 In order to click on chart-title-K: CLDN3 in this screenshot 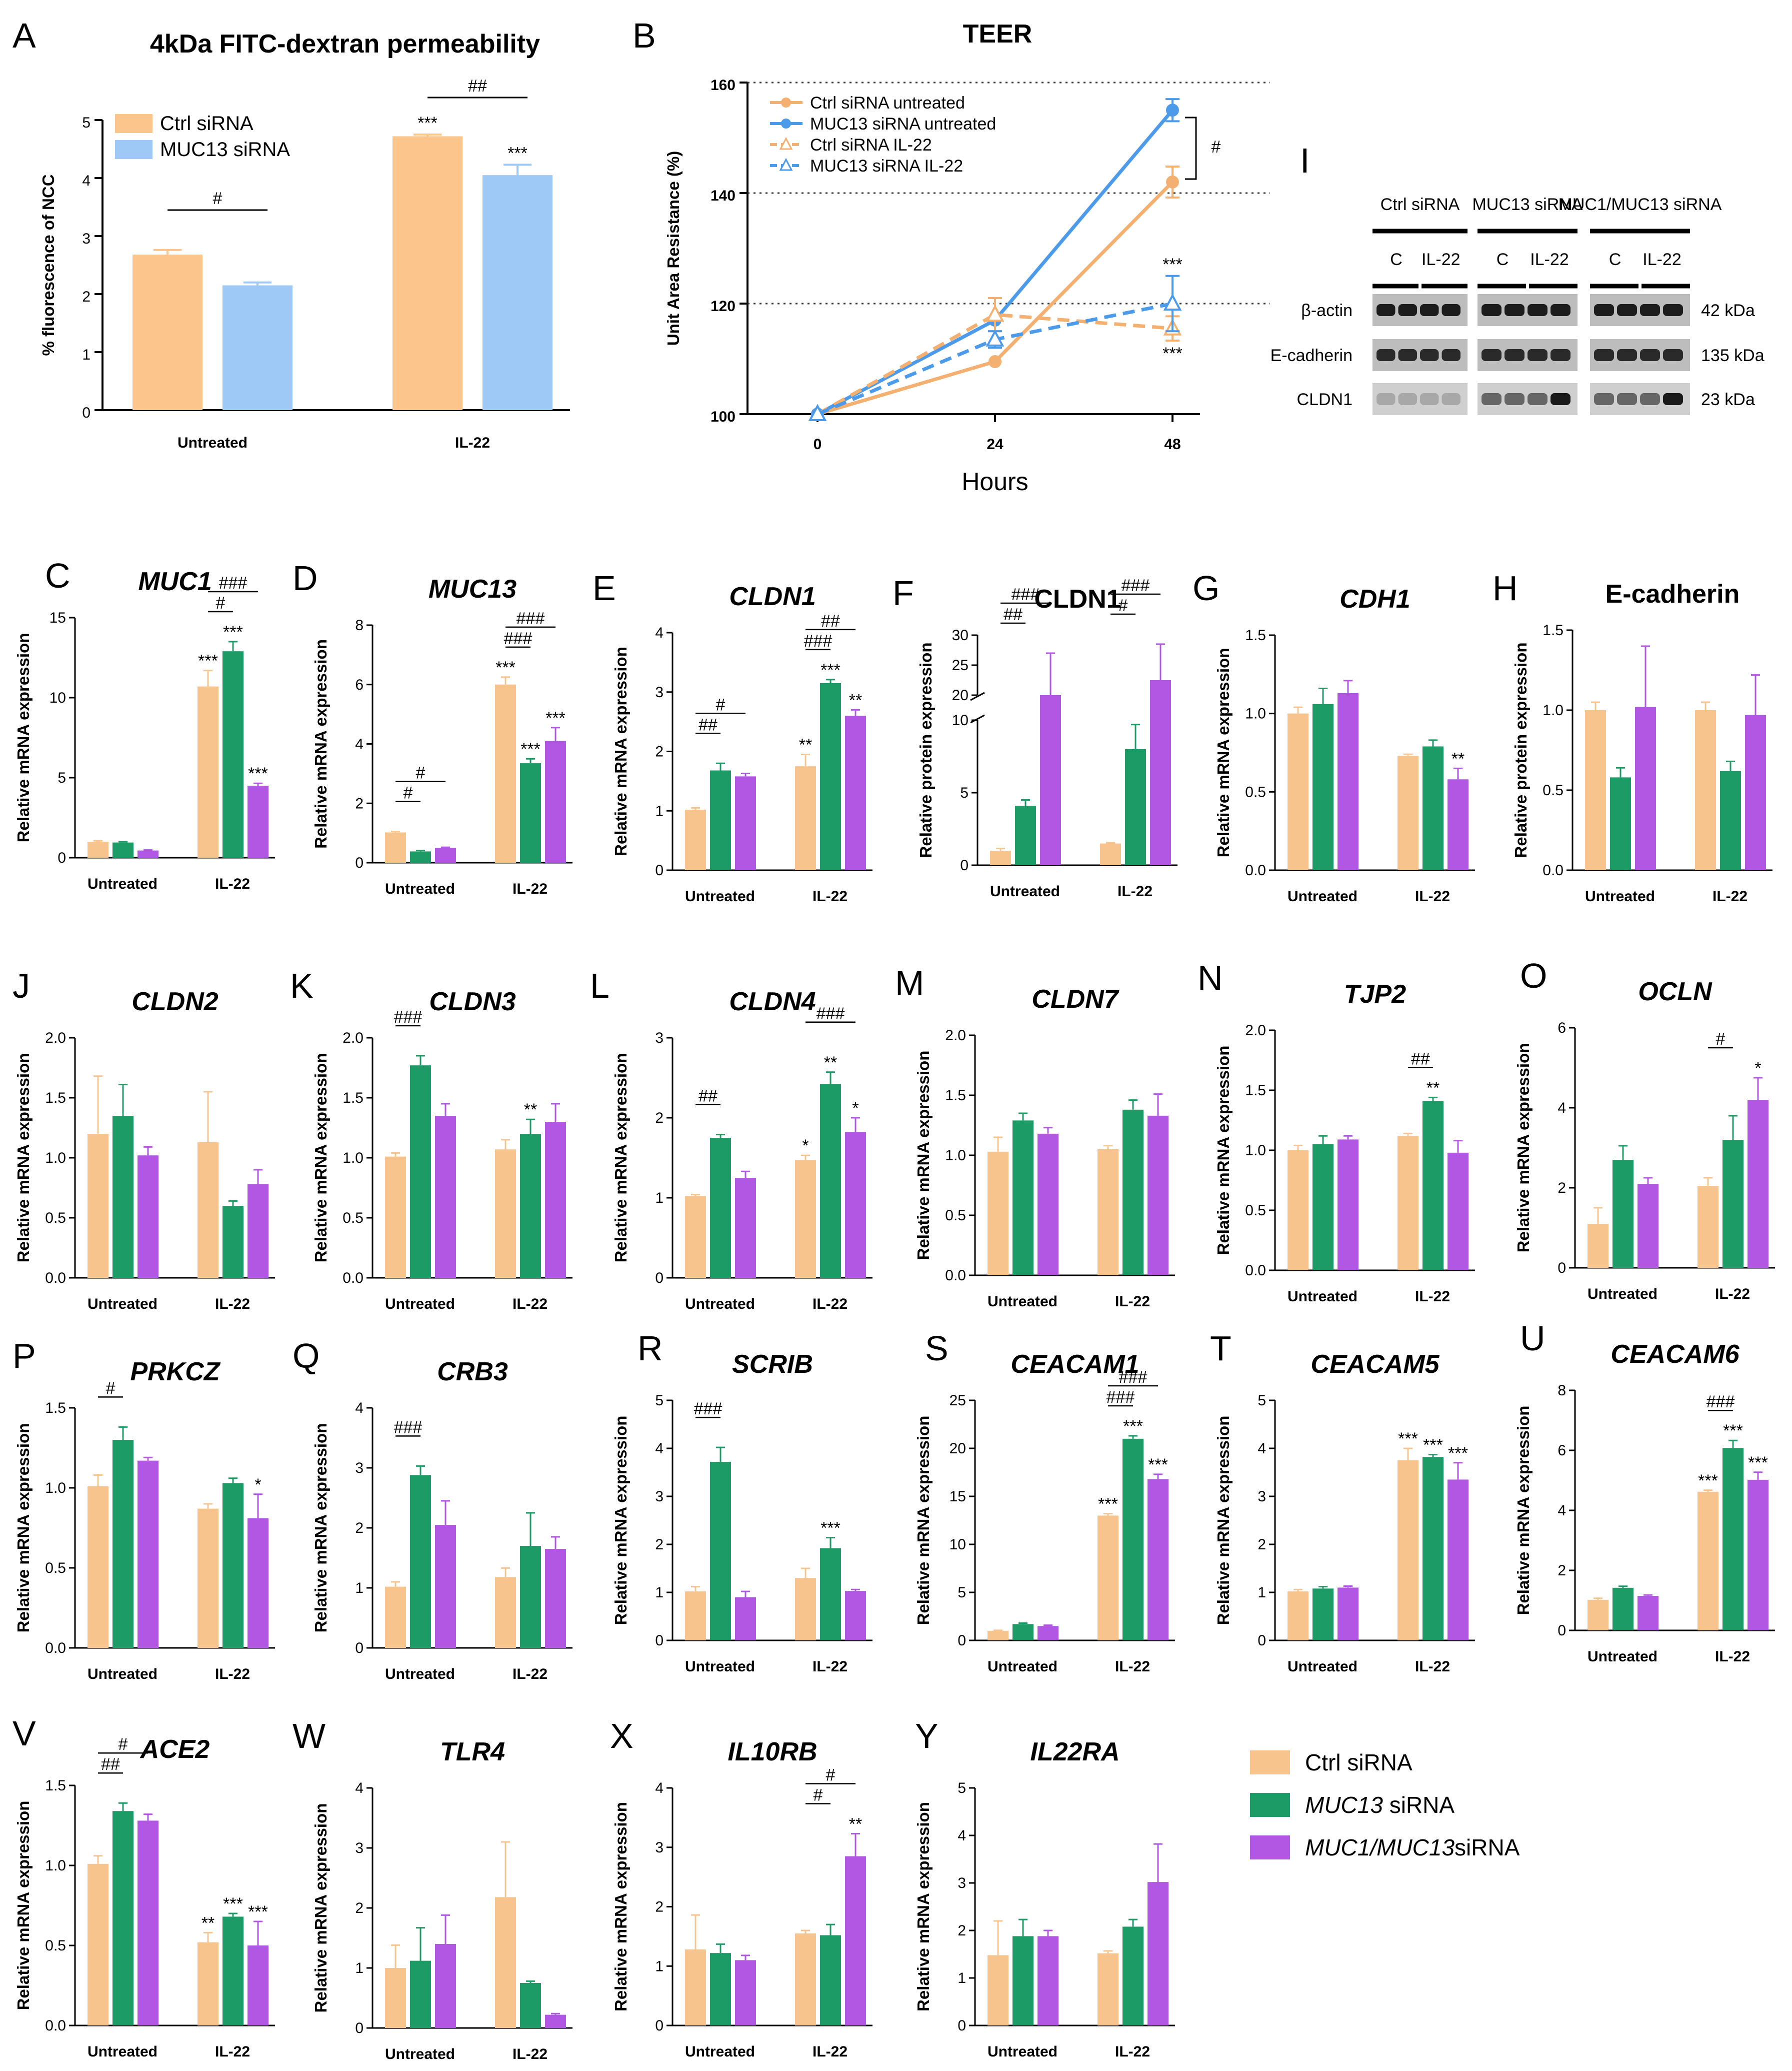, I will do `click(472, 1001)`.